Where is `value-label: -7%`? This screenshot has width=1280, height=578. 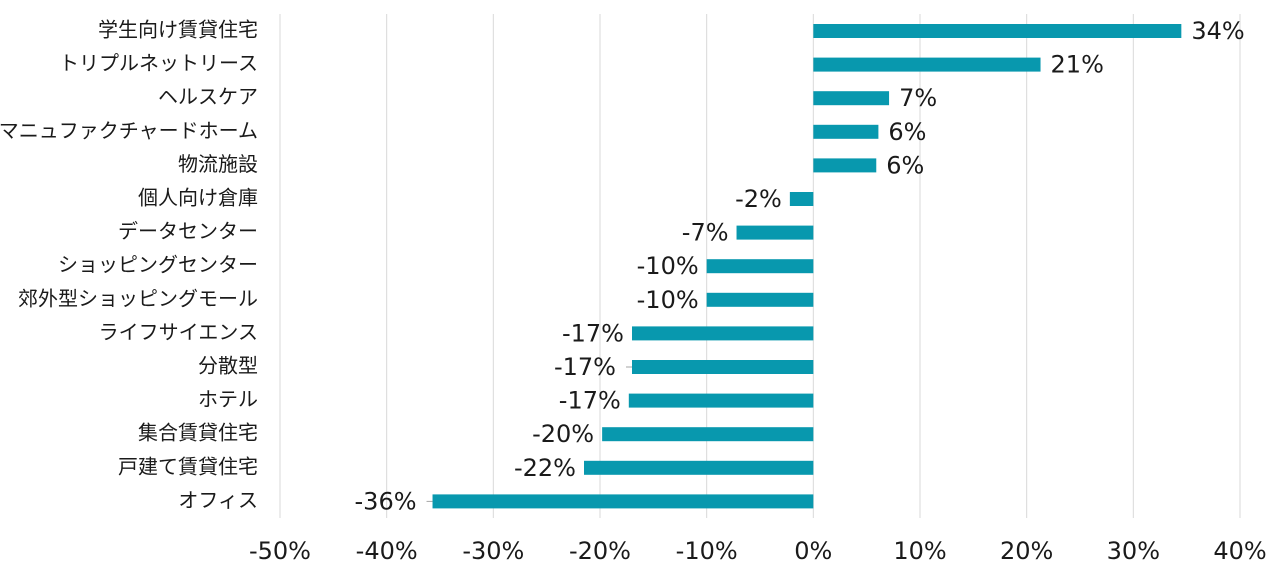
value-label: -7% is located at coordinates (705, 233).